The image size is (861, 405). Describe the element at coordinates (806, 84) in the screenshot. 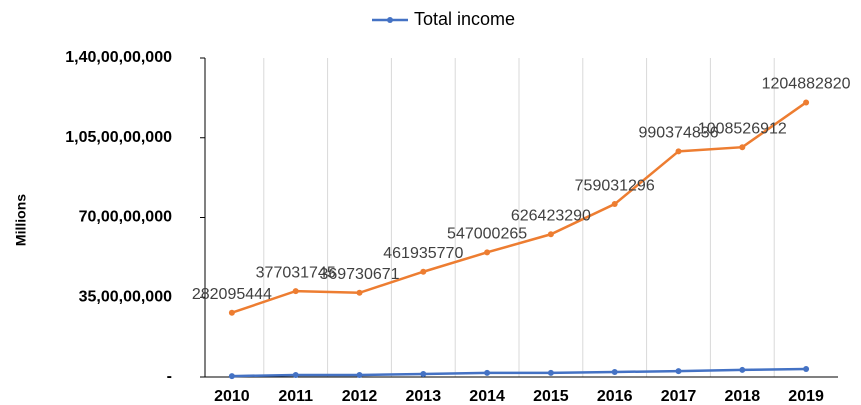

I see `data-label: 1204882820` at that location.